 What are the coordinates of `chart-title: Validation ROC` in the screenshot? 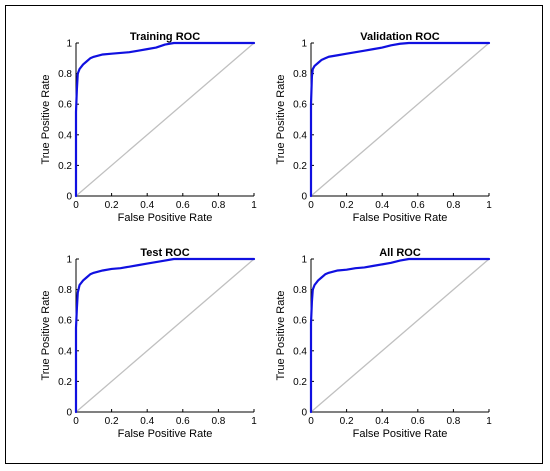 It's located at (400, 37).